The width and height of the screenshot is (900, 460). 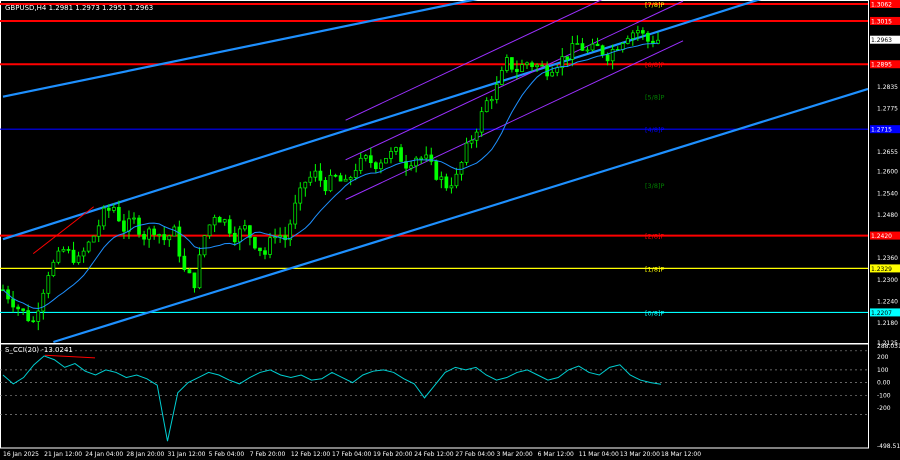 What do you see at coordinates (104, 454) in the screenshot?
I see `time-tick-label: 24 Jan 04:00` at bounding box center [104, 454].